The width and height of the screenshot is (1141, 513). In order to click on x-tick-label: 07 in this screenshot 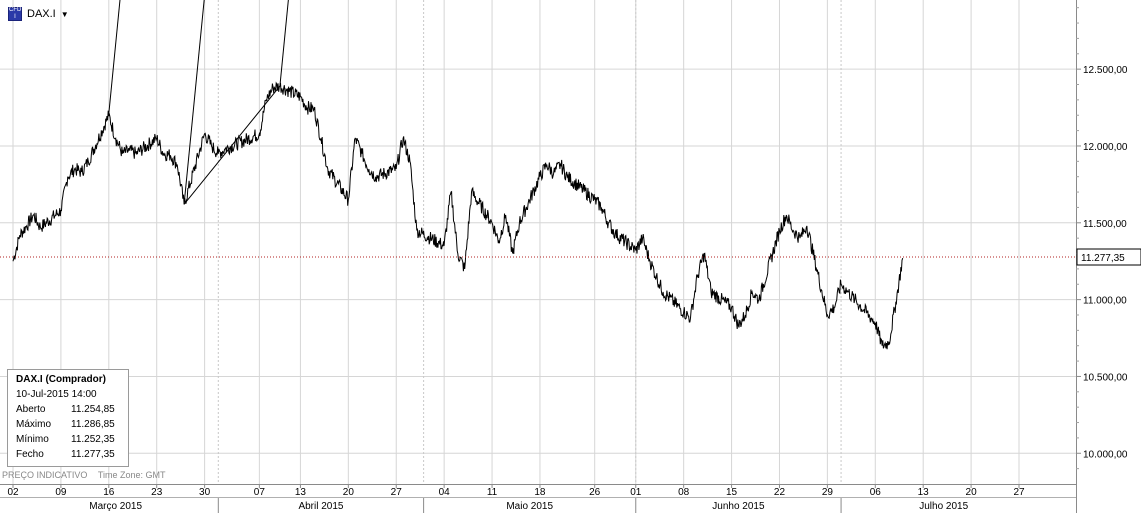, I will do `click(260, 492)`.